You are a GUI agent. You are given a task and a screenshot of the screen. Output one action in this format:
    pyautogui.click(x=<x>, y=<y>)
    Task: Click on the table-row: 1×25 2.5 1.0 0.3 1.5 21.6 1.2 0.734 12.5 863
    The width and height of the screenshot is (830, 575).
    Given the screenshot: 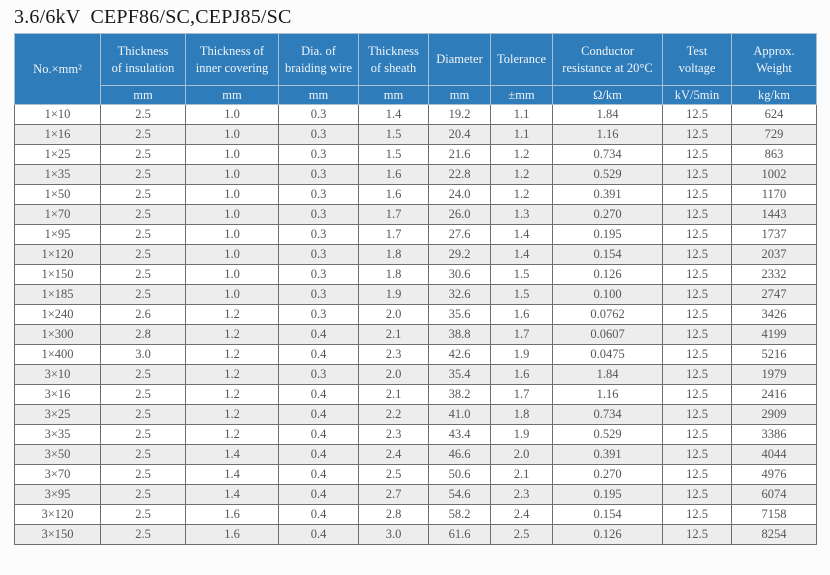 What is the action you would take?
    pyautogui.click(x=415, y=154)
    